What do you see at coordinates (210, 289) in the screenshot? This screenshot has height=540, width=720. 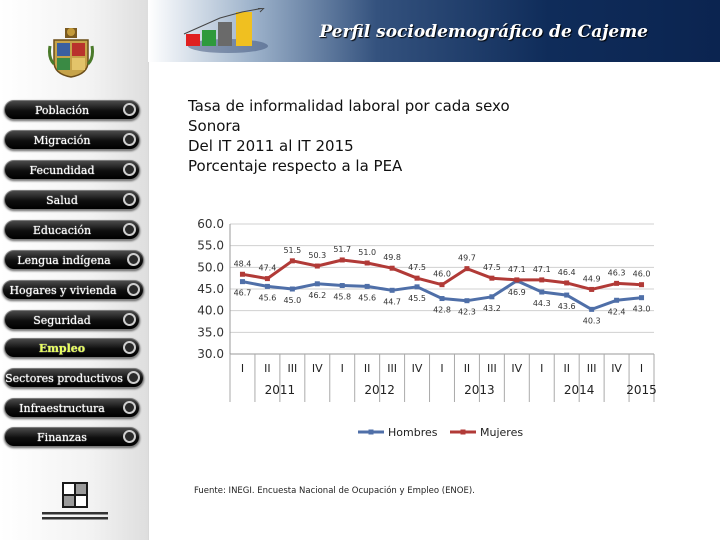 I see `y-tick-label: 45.0` at bounding box center [210, 289].